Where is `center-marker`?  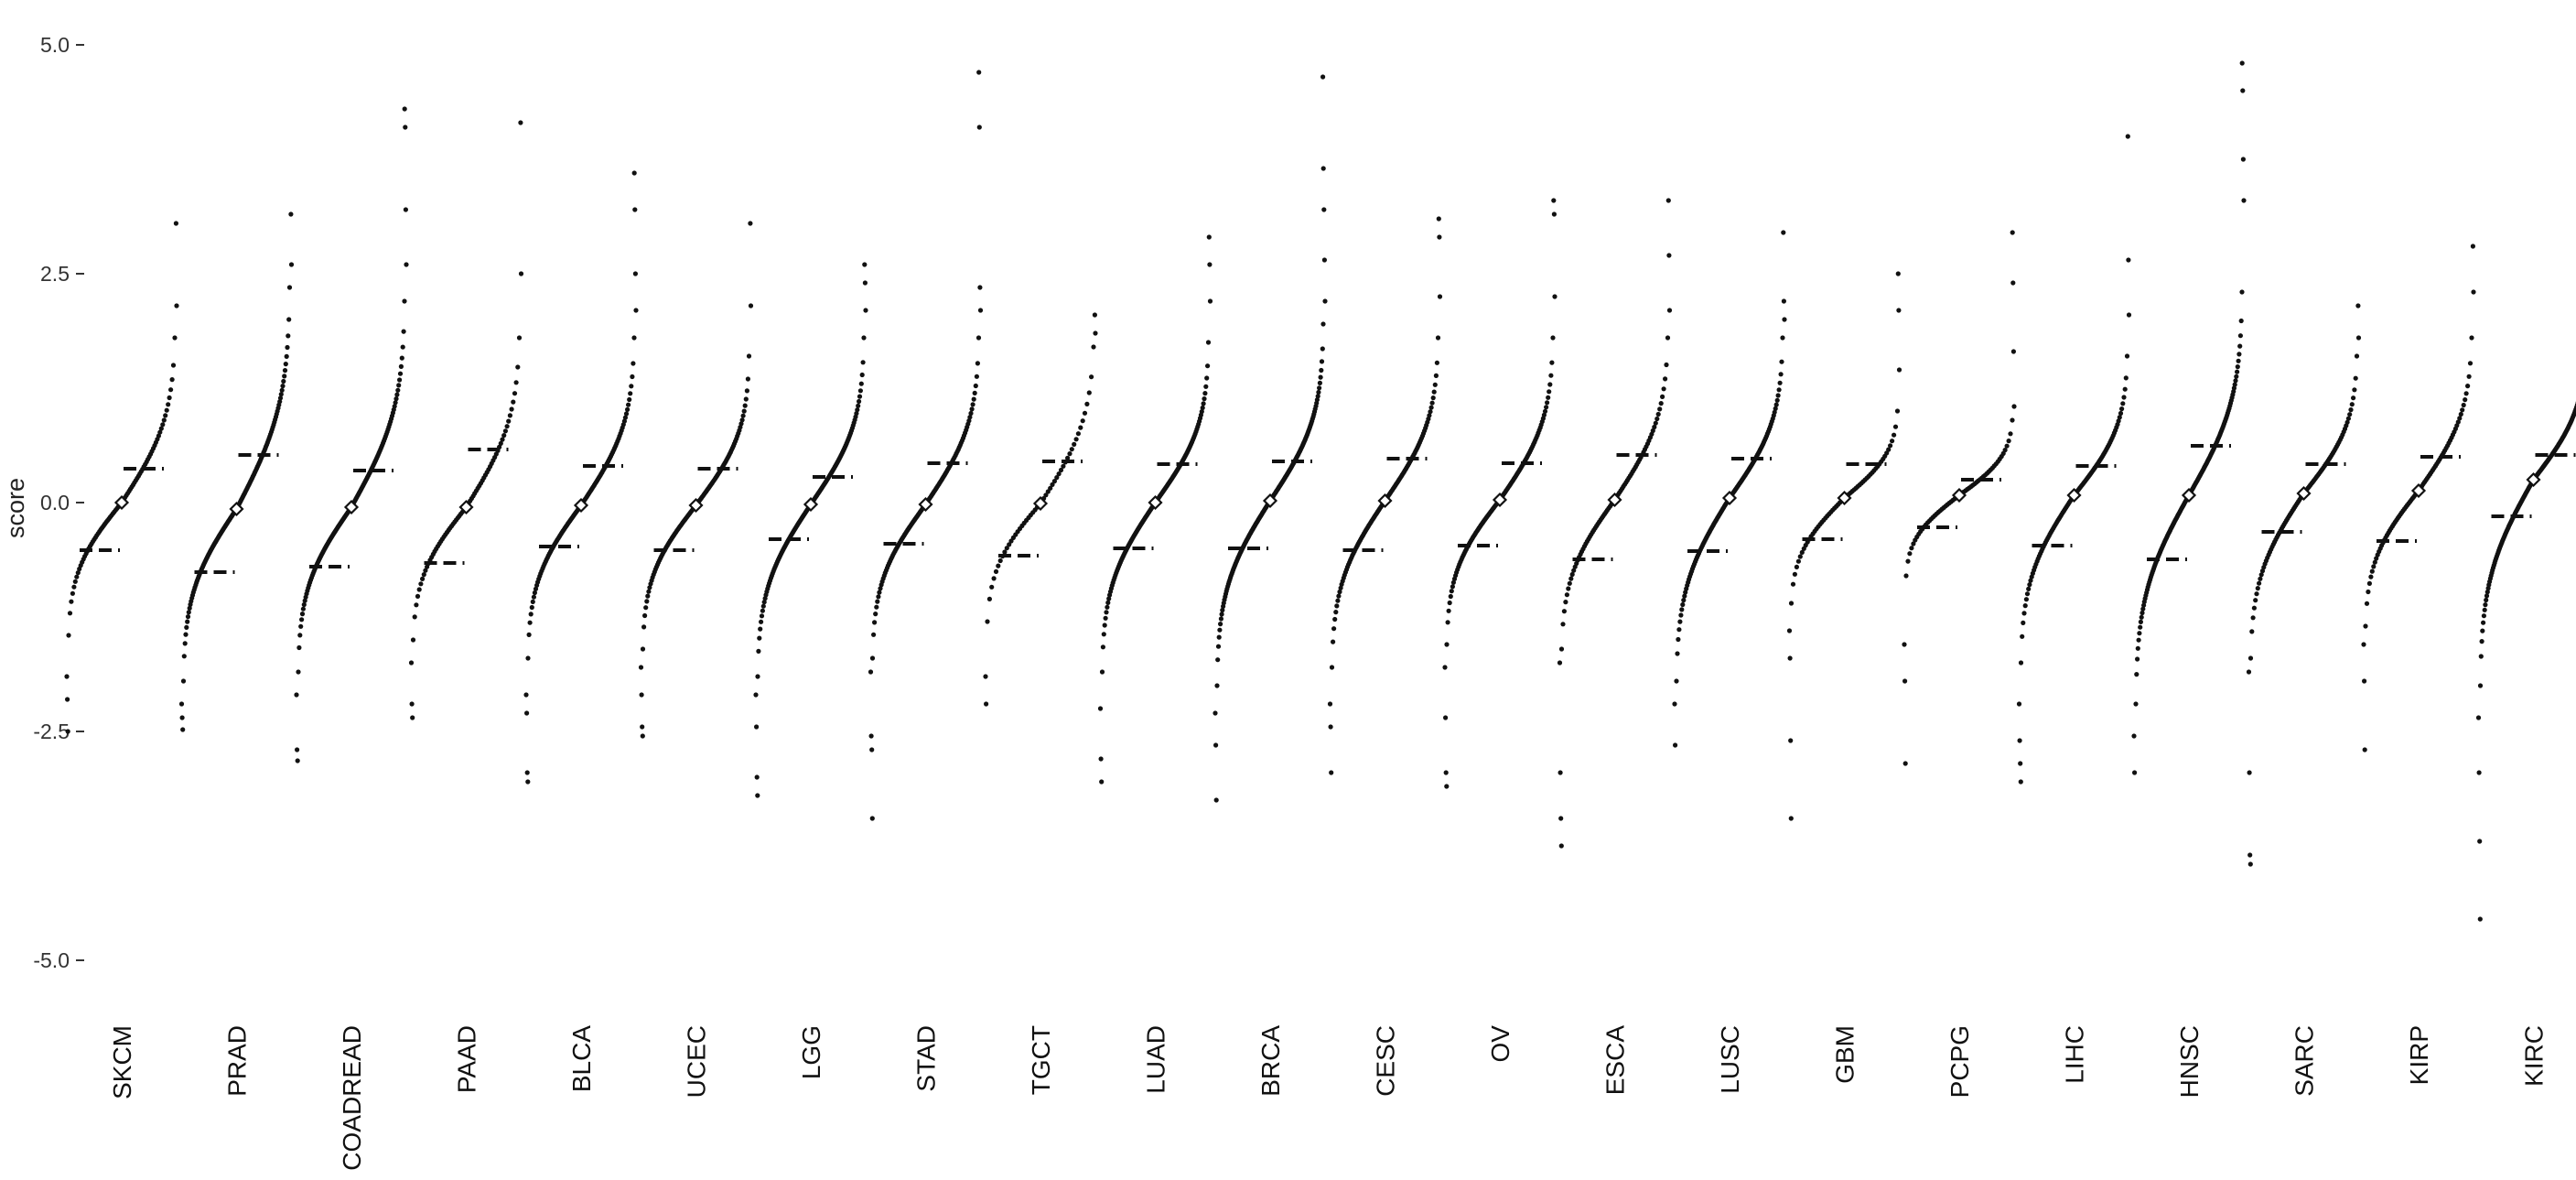 center-marker is located at coordinates (1729, 498).